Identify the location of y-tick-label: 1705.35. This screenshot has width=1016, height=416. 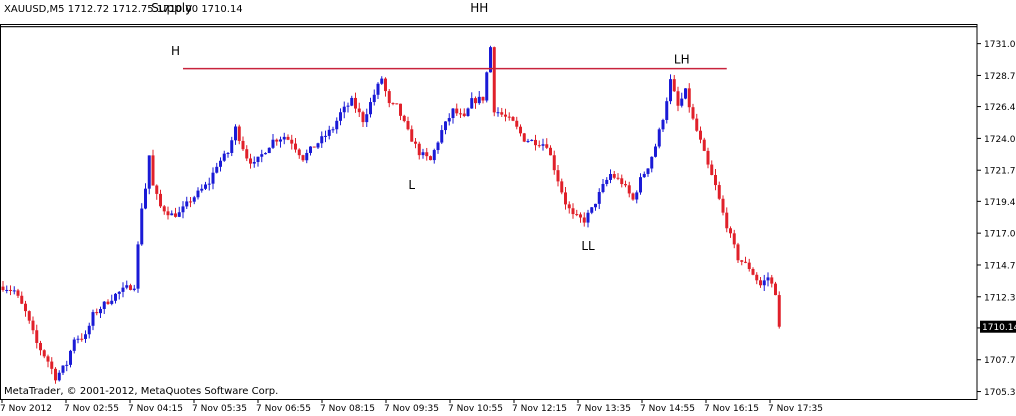
(1000, 393).